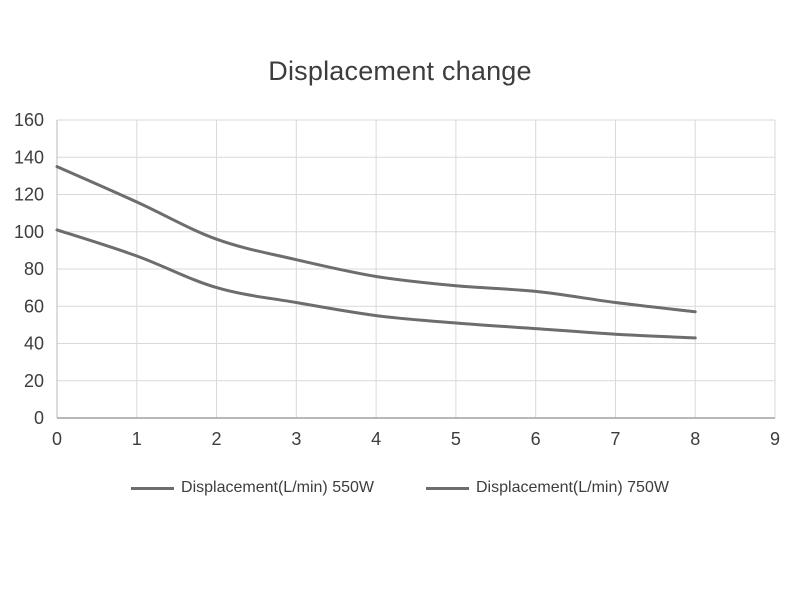 The width and height of the screenshot is (800, 600). Describe the element at coordinates (57, 439) in the screenshot. I see `x-axis-tick-label: 0` at that location.